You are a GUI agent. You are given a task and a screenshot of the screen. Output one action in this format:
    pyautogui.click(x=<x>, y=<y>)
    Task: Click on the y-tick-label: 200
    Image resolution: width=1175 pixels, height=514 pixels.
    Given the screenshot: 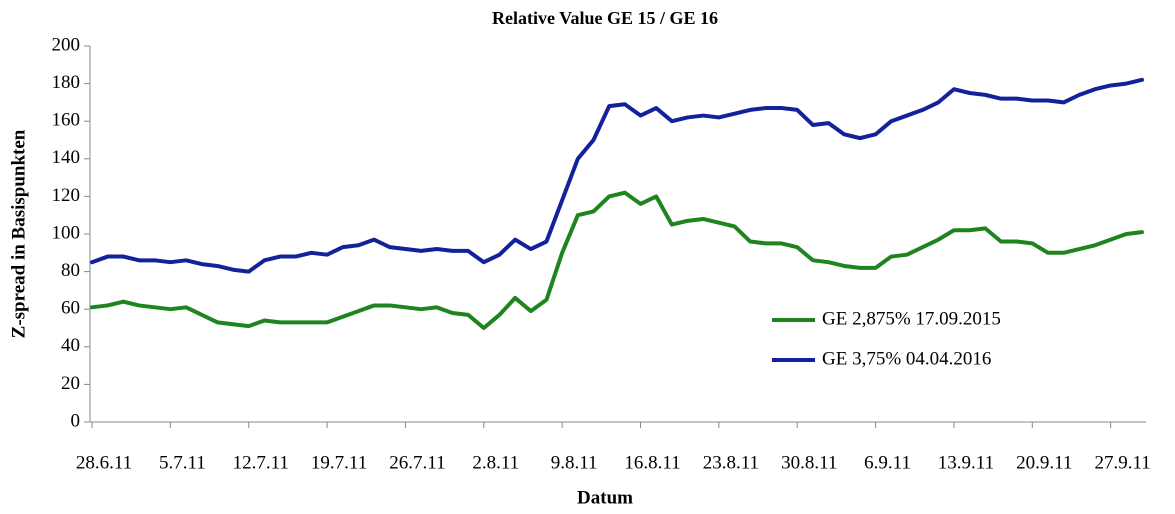 What is the action you would take?
    pyautogui.click(x=66, y=44)
    